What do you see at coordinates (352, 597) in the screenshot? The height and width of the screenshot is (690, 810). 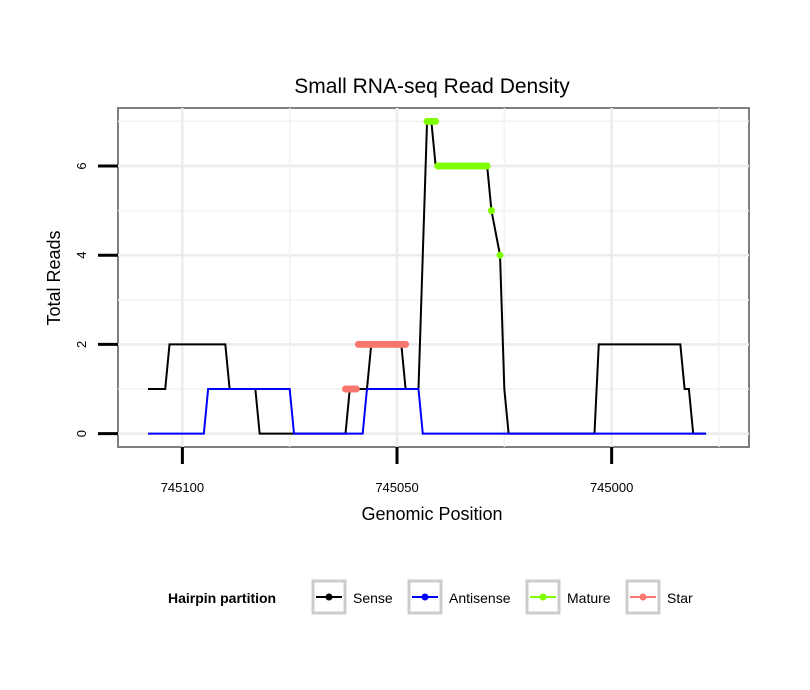 I see `legend-item-sense: Sense` at bounding box center [352, 597].